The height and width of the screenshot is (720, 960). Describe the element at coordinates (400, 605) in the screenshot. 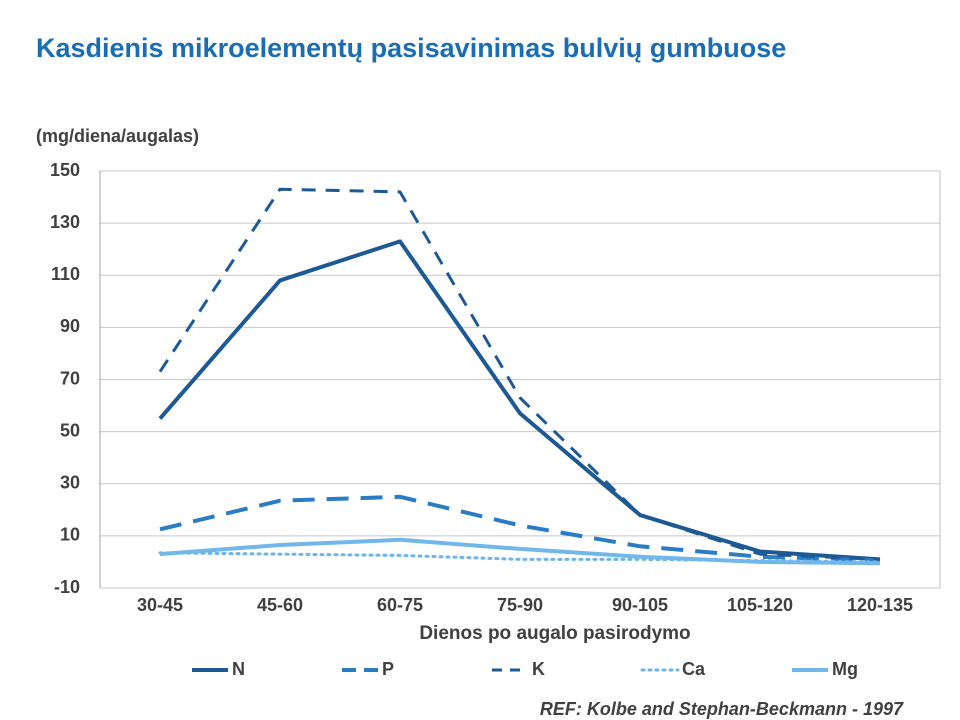

I see `x-tick-label: 60-75` at that location.